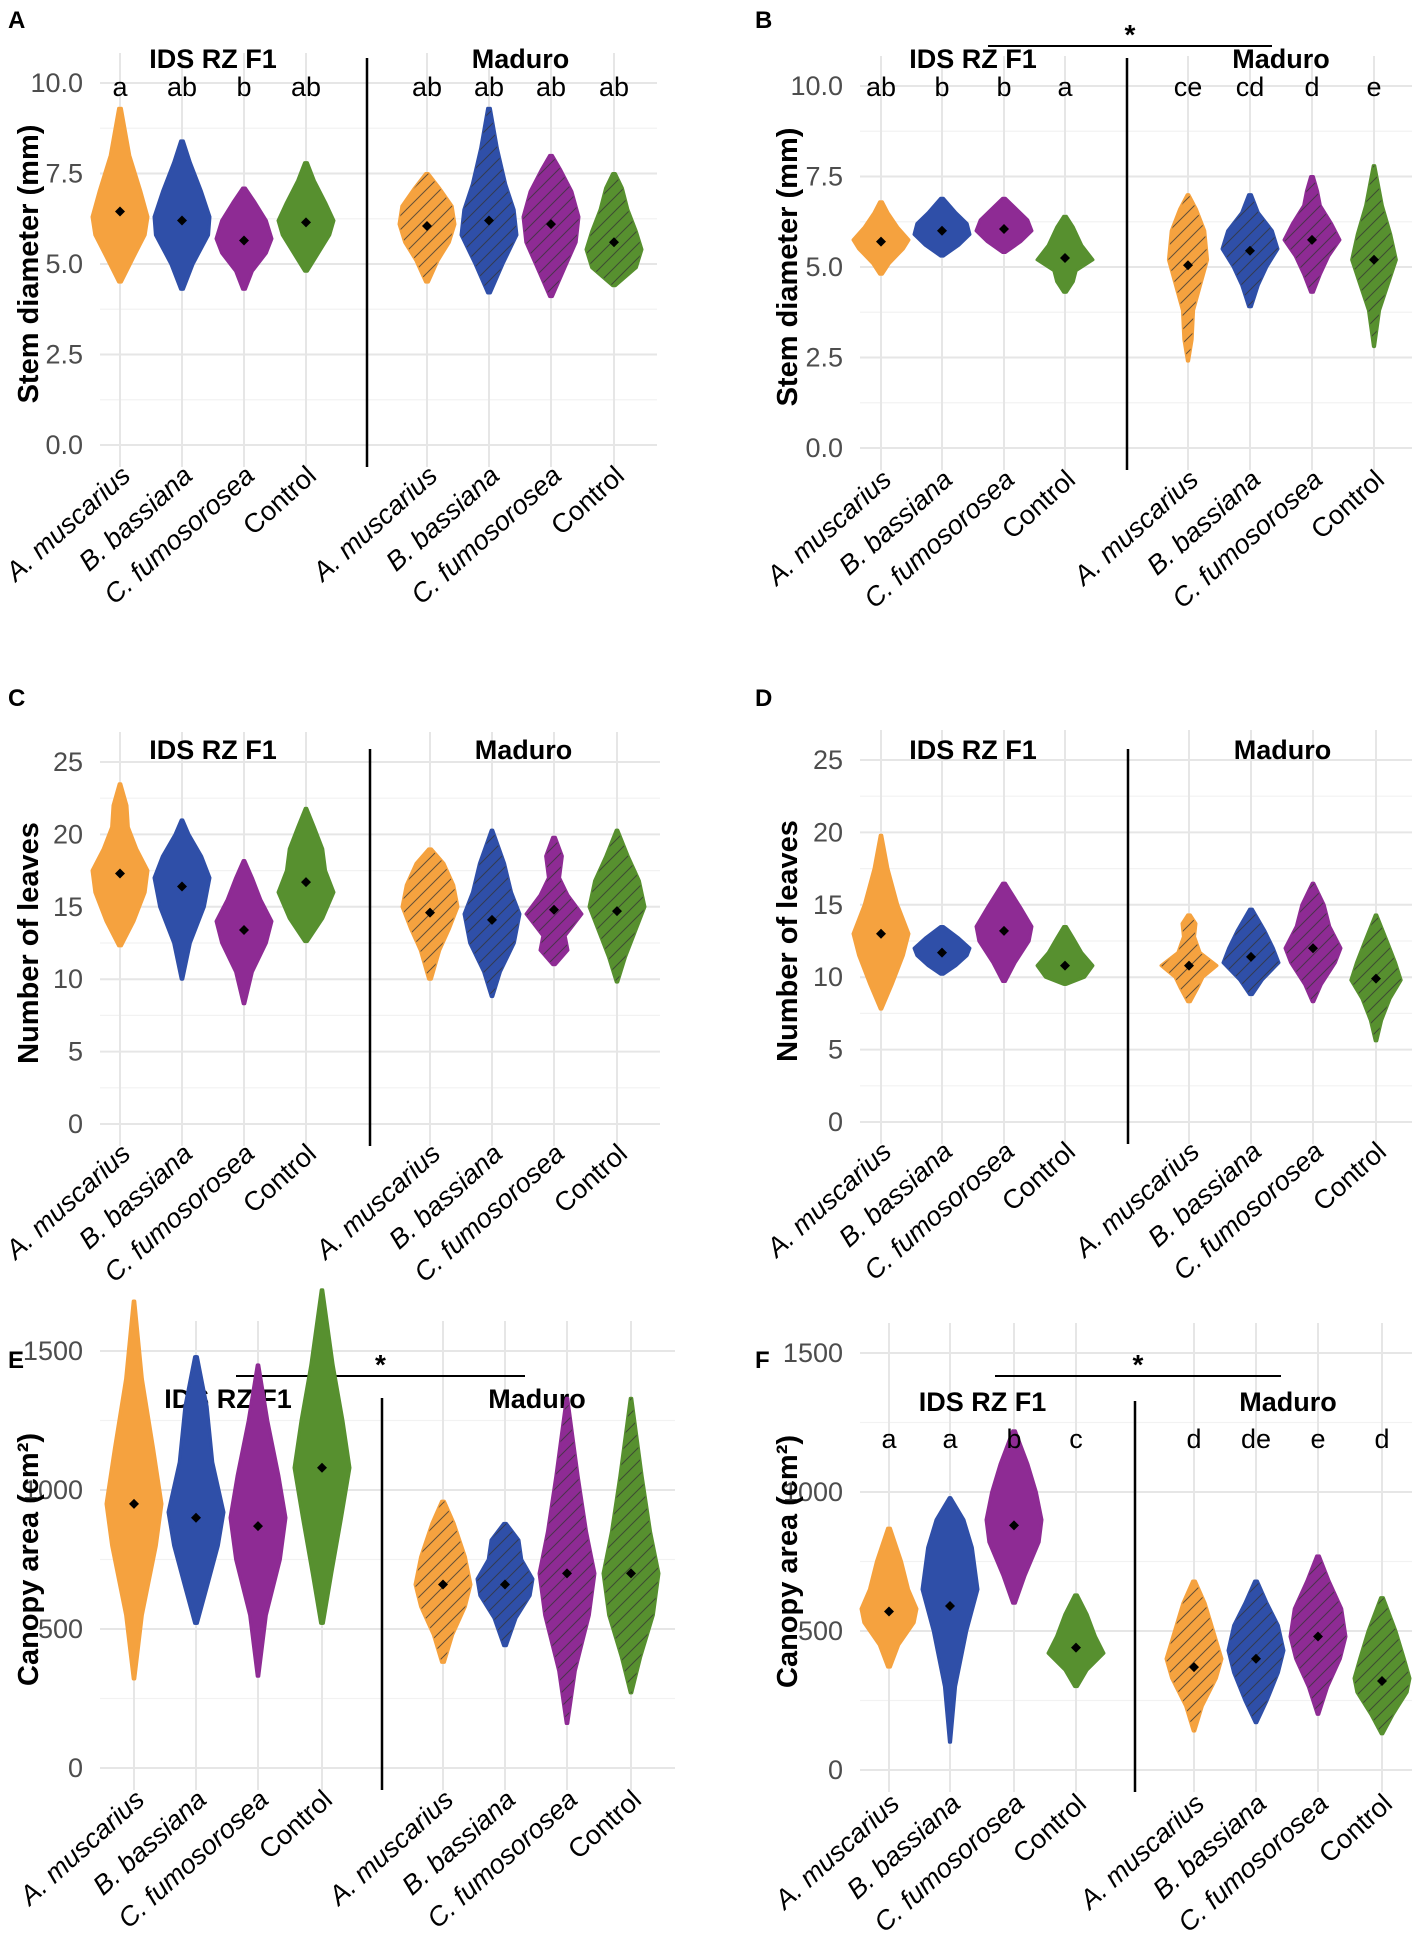 The height and width of the screenshot is (1936, 1417). What do you see at coordinates (828, 905) in the screenshot?
I see `y-tick-label: 15` at bounding box center [828, 905].